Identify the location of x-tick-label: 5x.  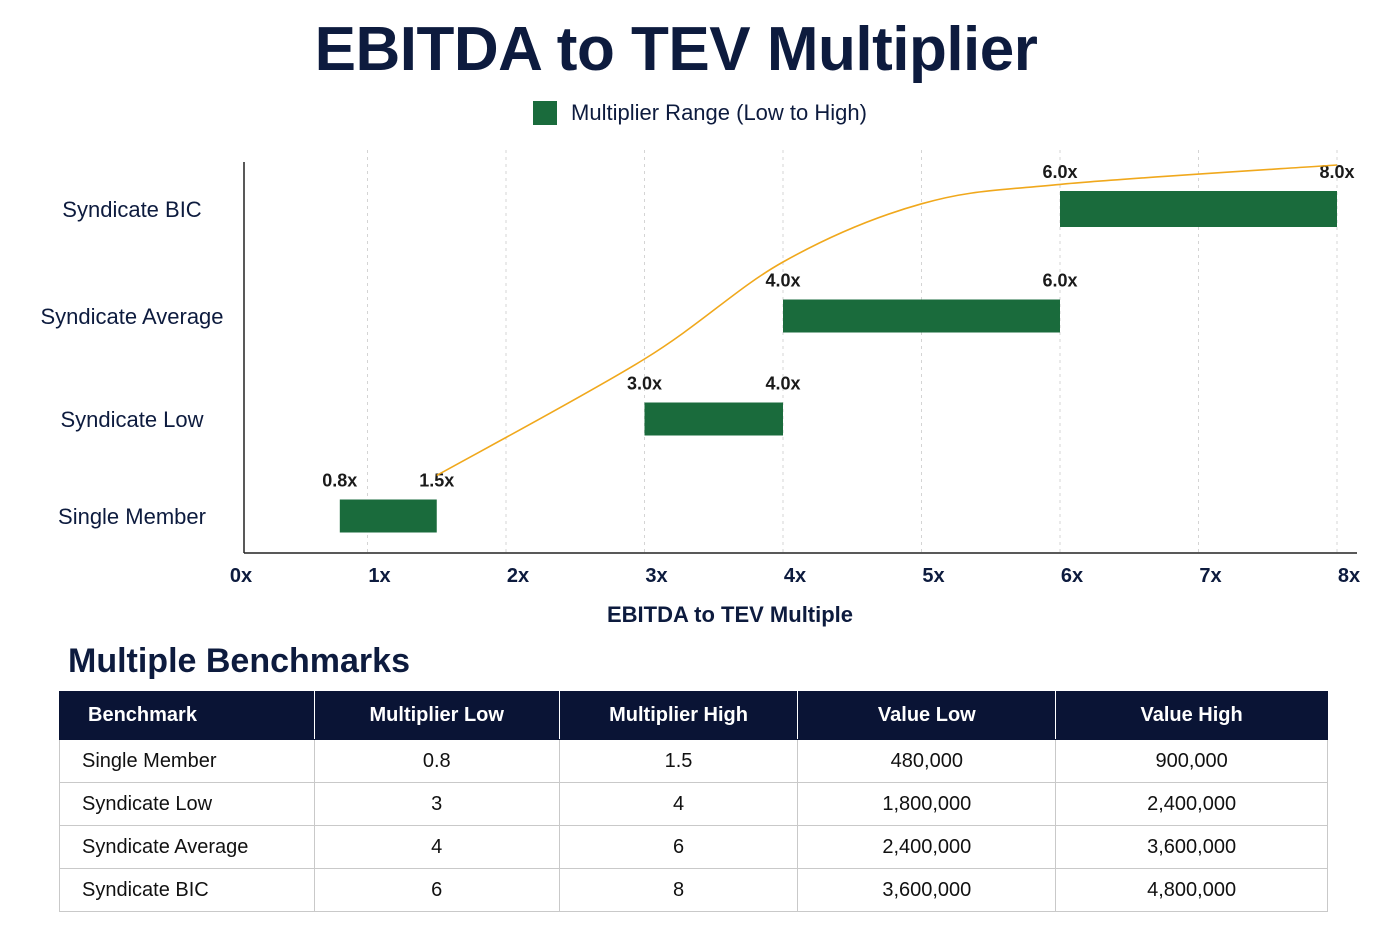
(933, 576).